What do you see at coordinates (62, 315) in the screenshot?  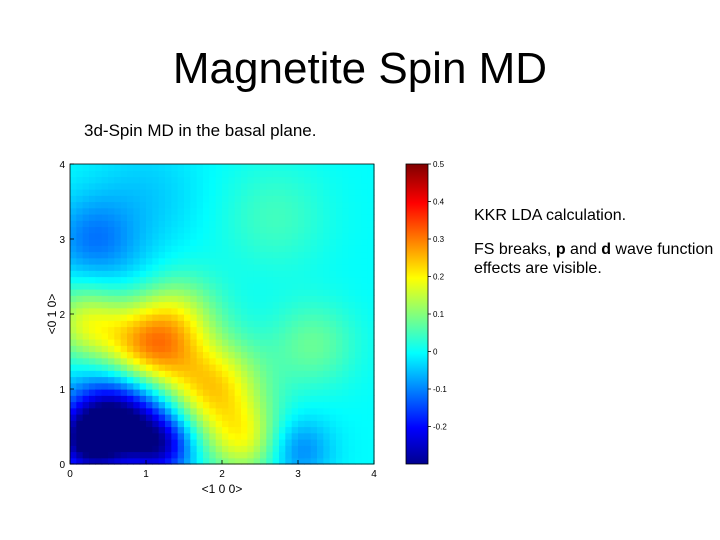 I see `y-tick-label: 2` at bounding box center [62, 315].